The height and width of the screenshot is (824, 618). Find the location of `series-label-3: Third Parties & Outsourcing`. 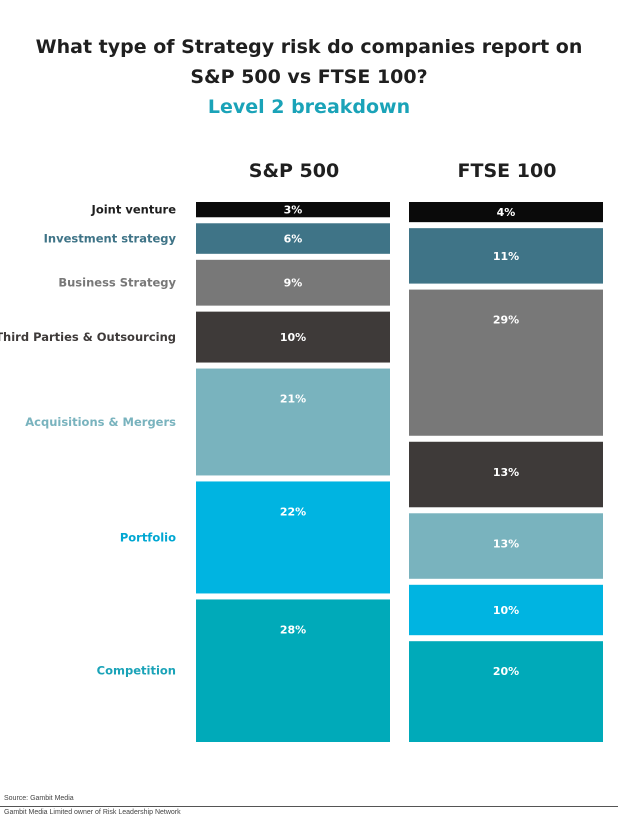

series-label-3: Third Parties & Outsourcing is located at coordinates (88, 337).